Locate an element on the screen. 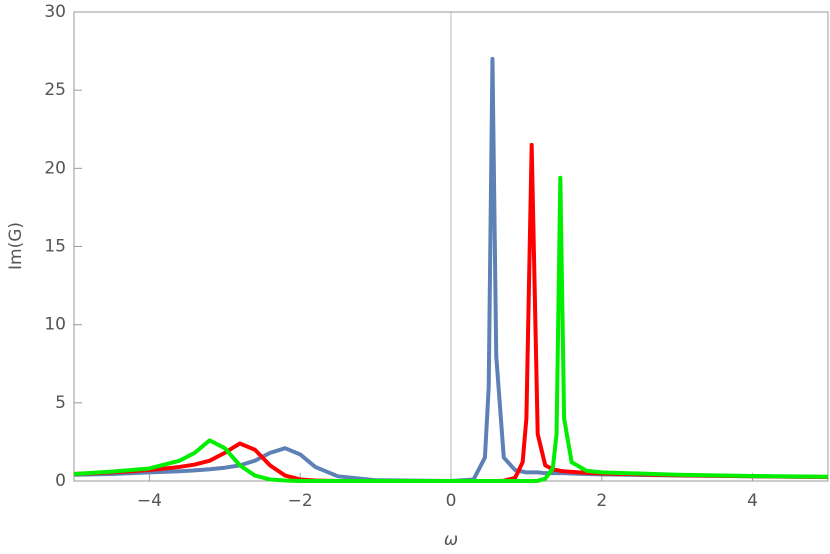  y-tick-label: 0 is located at coordinates (60, 481).